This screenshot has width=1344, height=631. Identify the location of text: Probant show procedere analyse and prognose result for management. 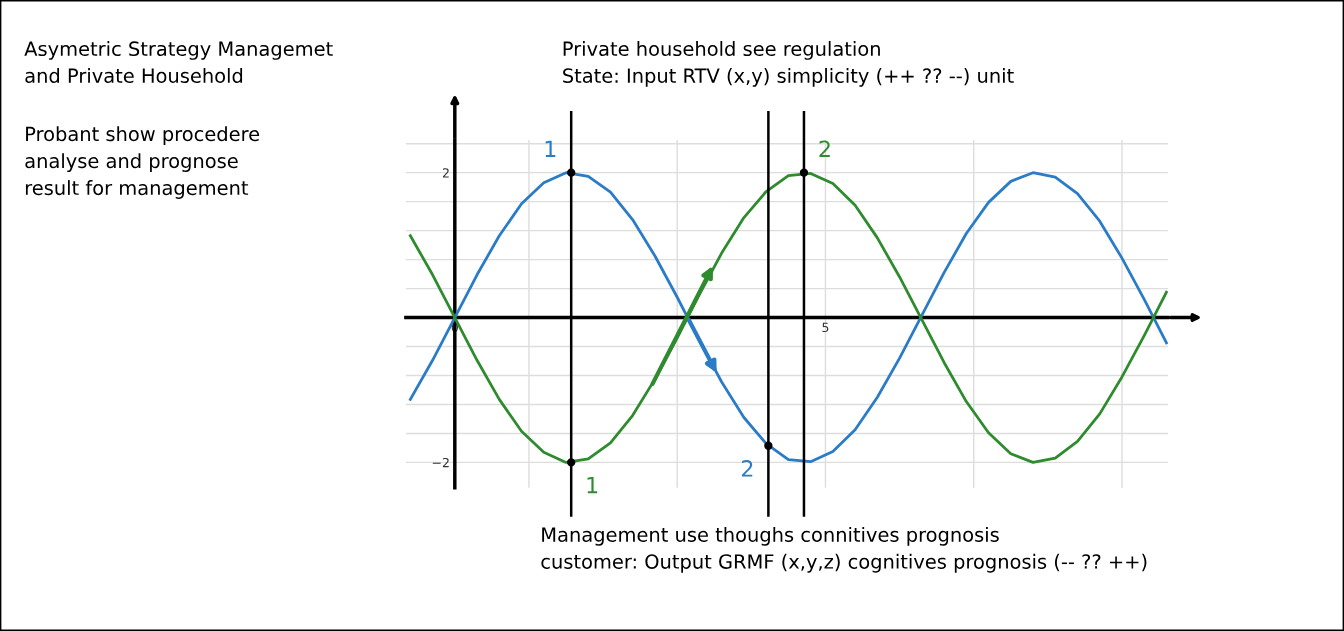
(142, 162).